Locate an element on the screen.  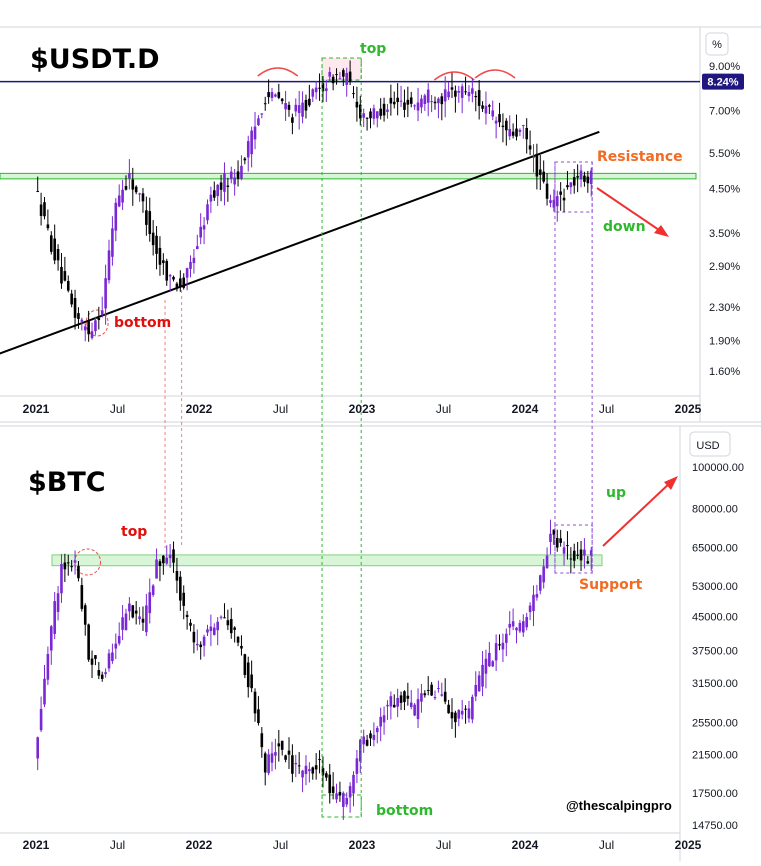
usdtd-price-tick: 1.90% is located at coordinates (724, 342).